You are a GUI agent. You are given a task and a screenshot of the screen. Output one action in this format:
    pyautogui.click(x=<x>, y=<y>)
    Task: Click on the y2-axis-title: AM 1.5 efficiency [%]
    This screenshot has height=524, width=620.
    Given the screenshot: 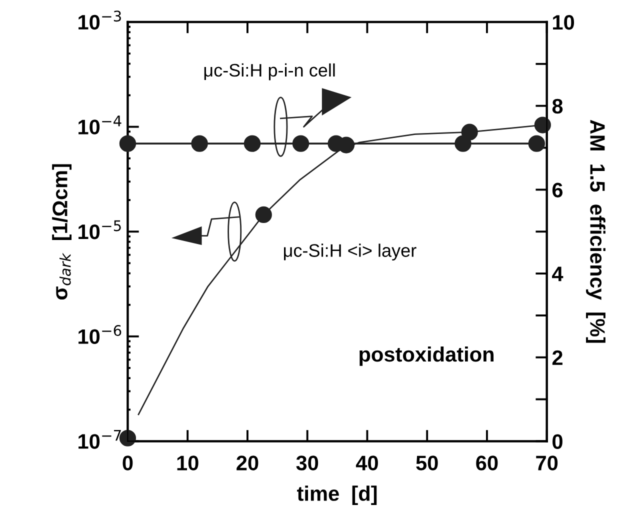 What is the action you would take?
    pyautogui.click(x=596, y=231)
    